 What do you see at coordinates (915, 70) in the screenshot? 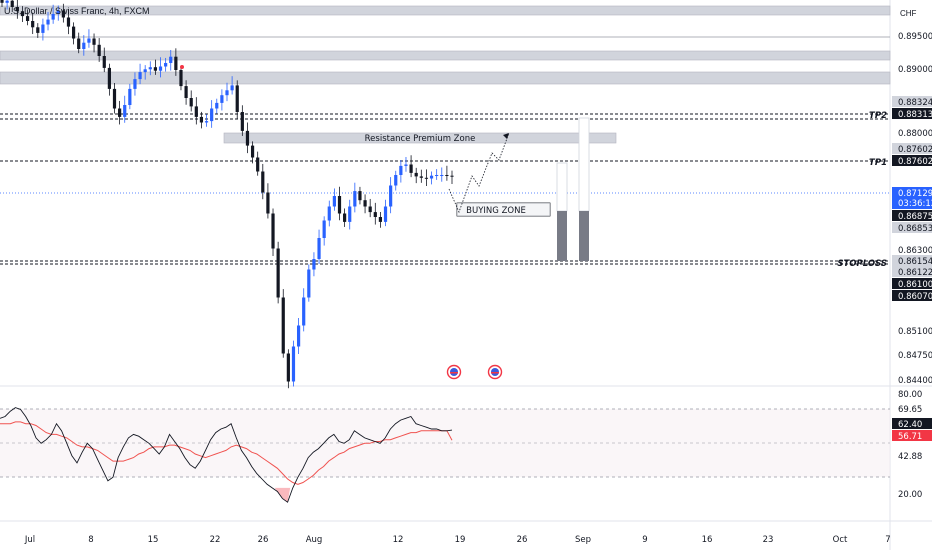
I see `y-tick-label: 0.89000` at bounding box center [915, 70].